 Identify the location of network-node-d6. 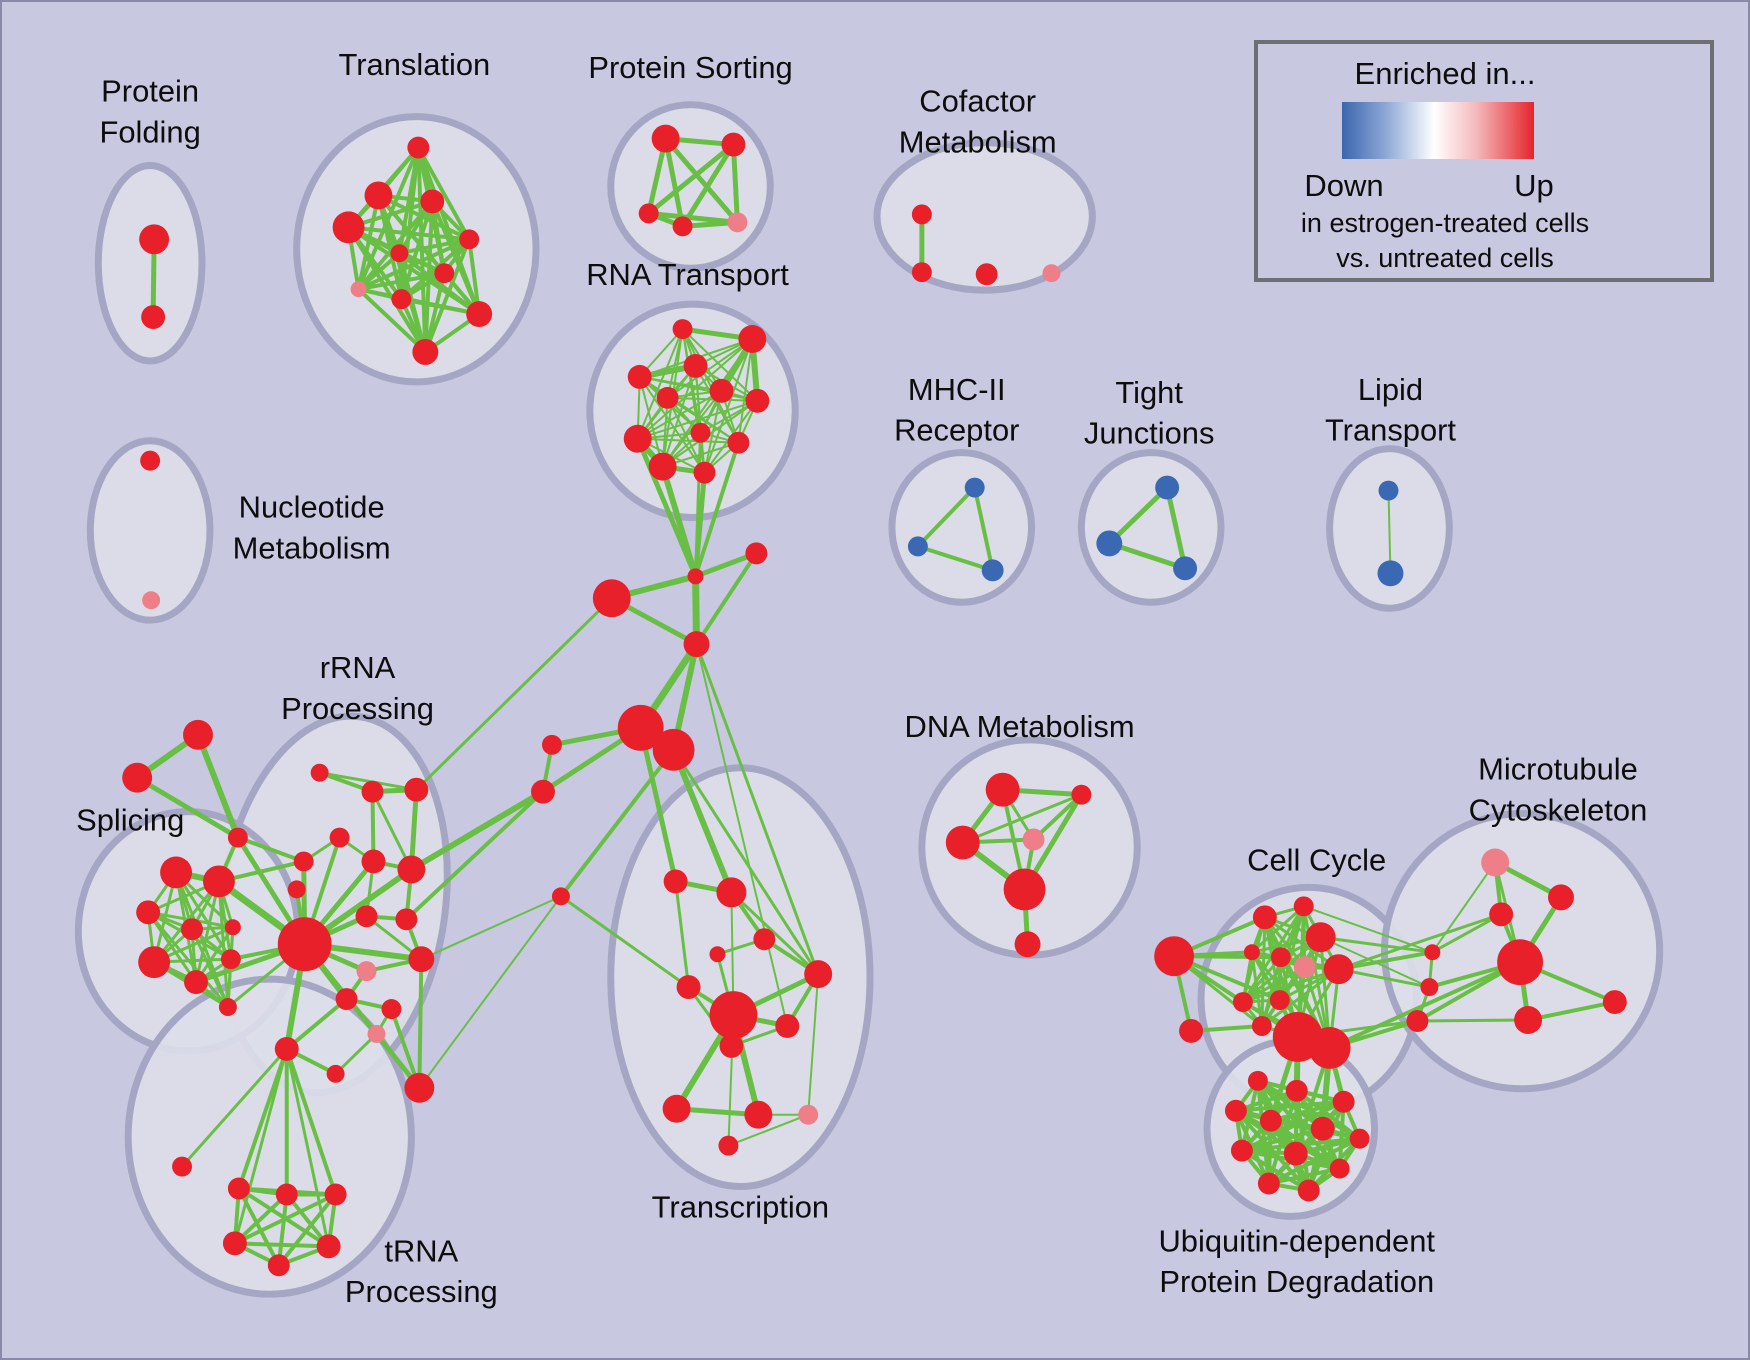
(1027, 944).